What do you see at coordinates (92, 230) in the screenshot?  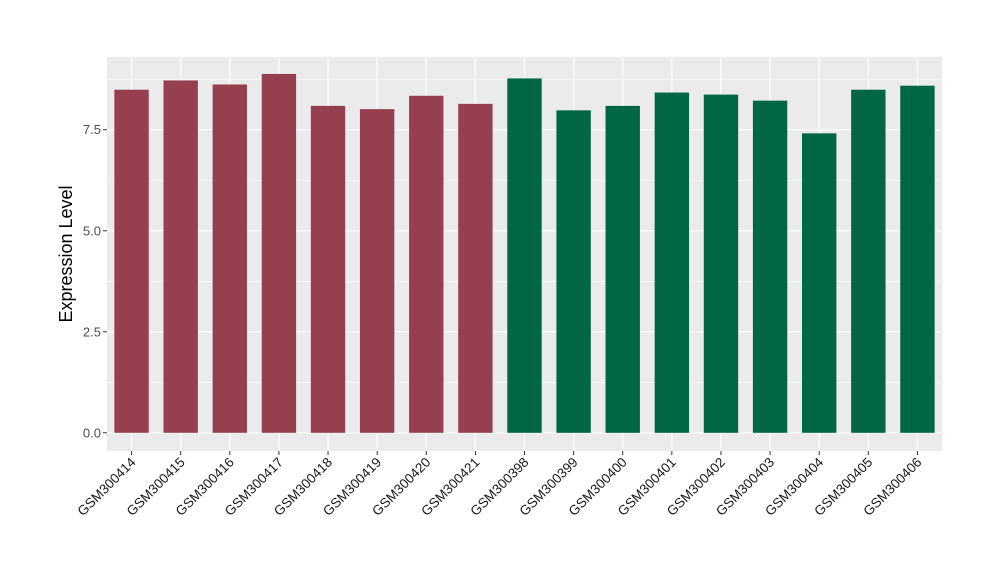 I see `y-tick-label: 5.0` at bounding box center [92, 230].